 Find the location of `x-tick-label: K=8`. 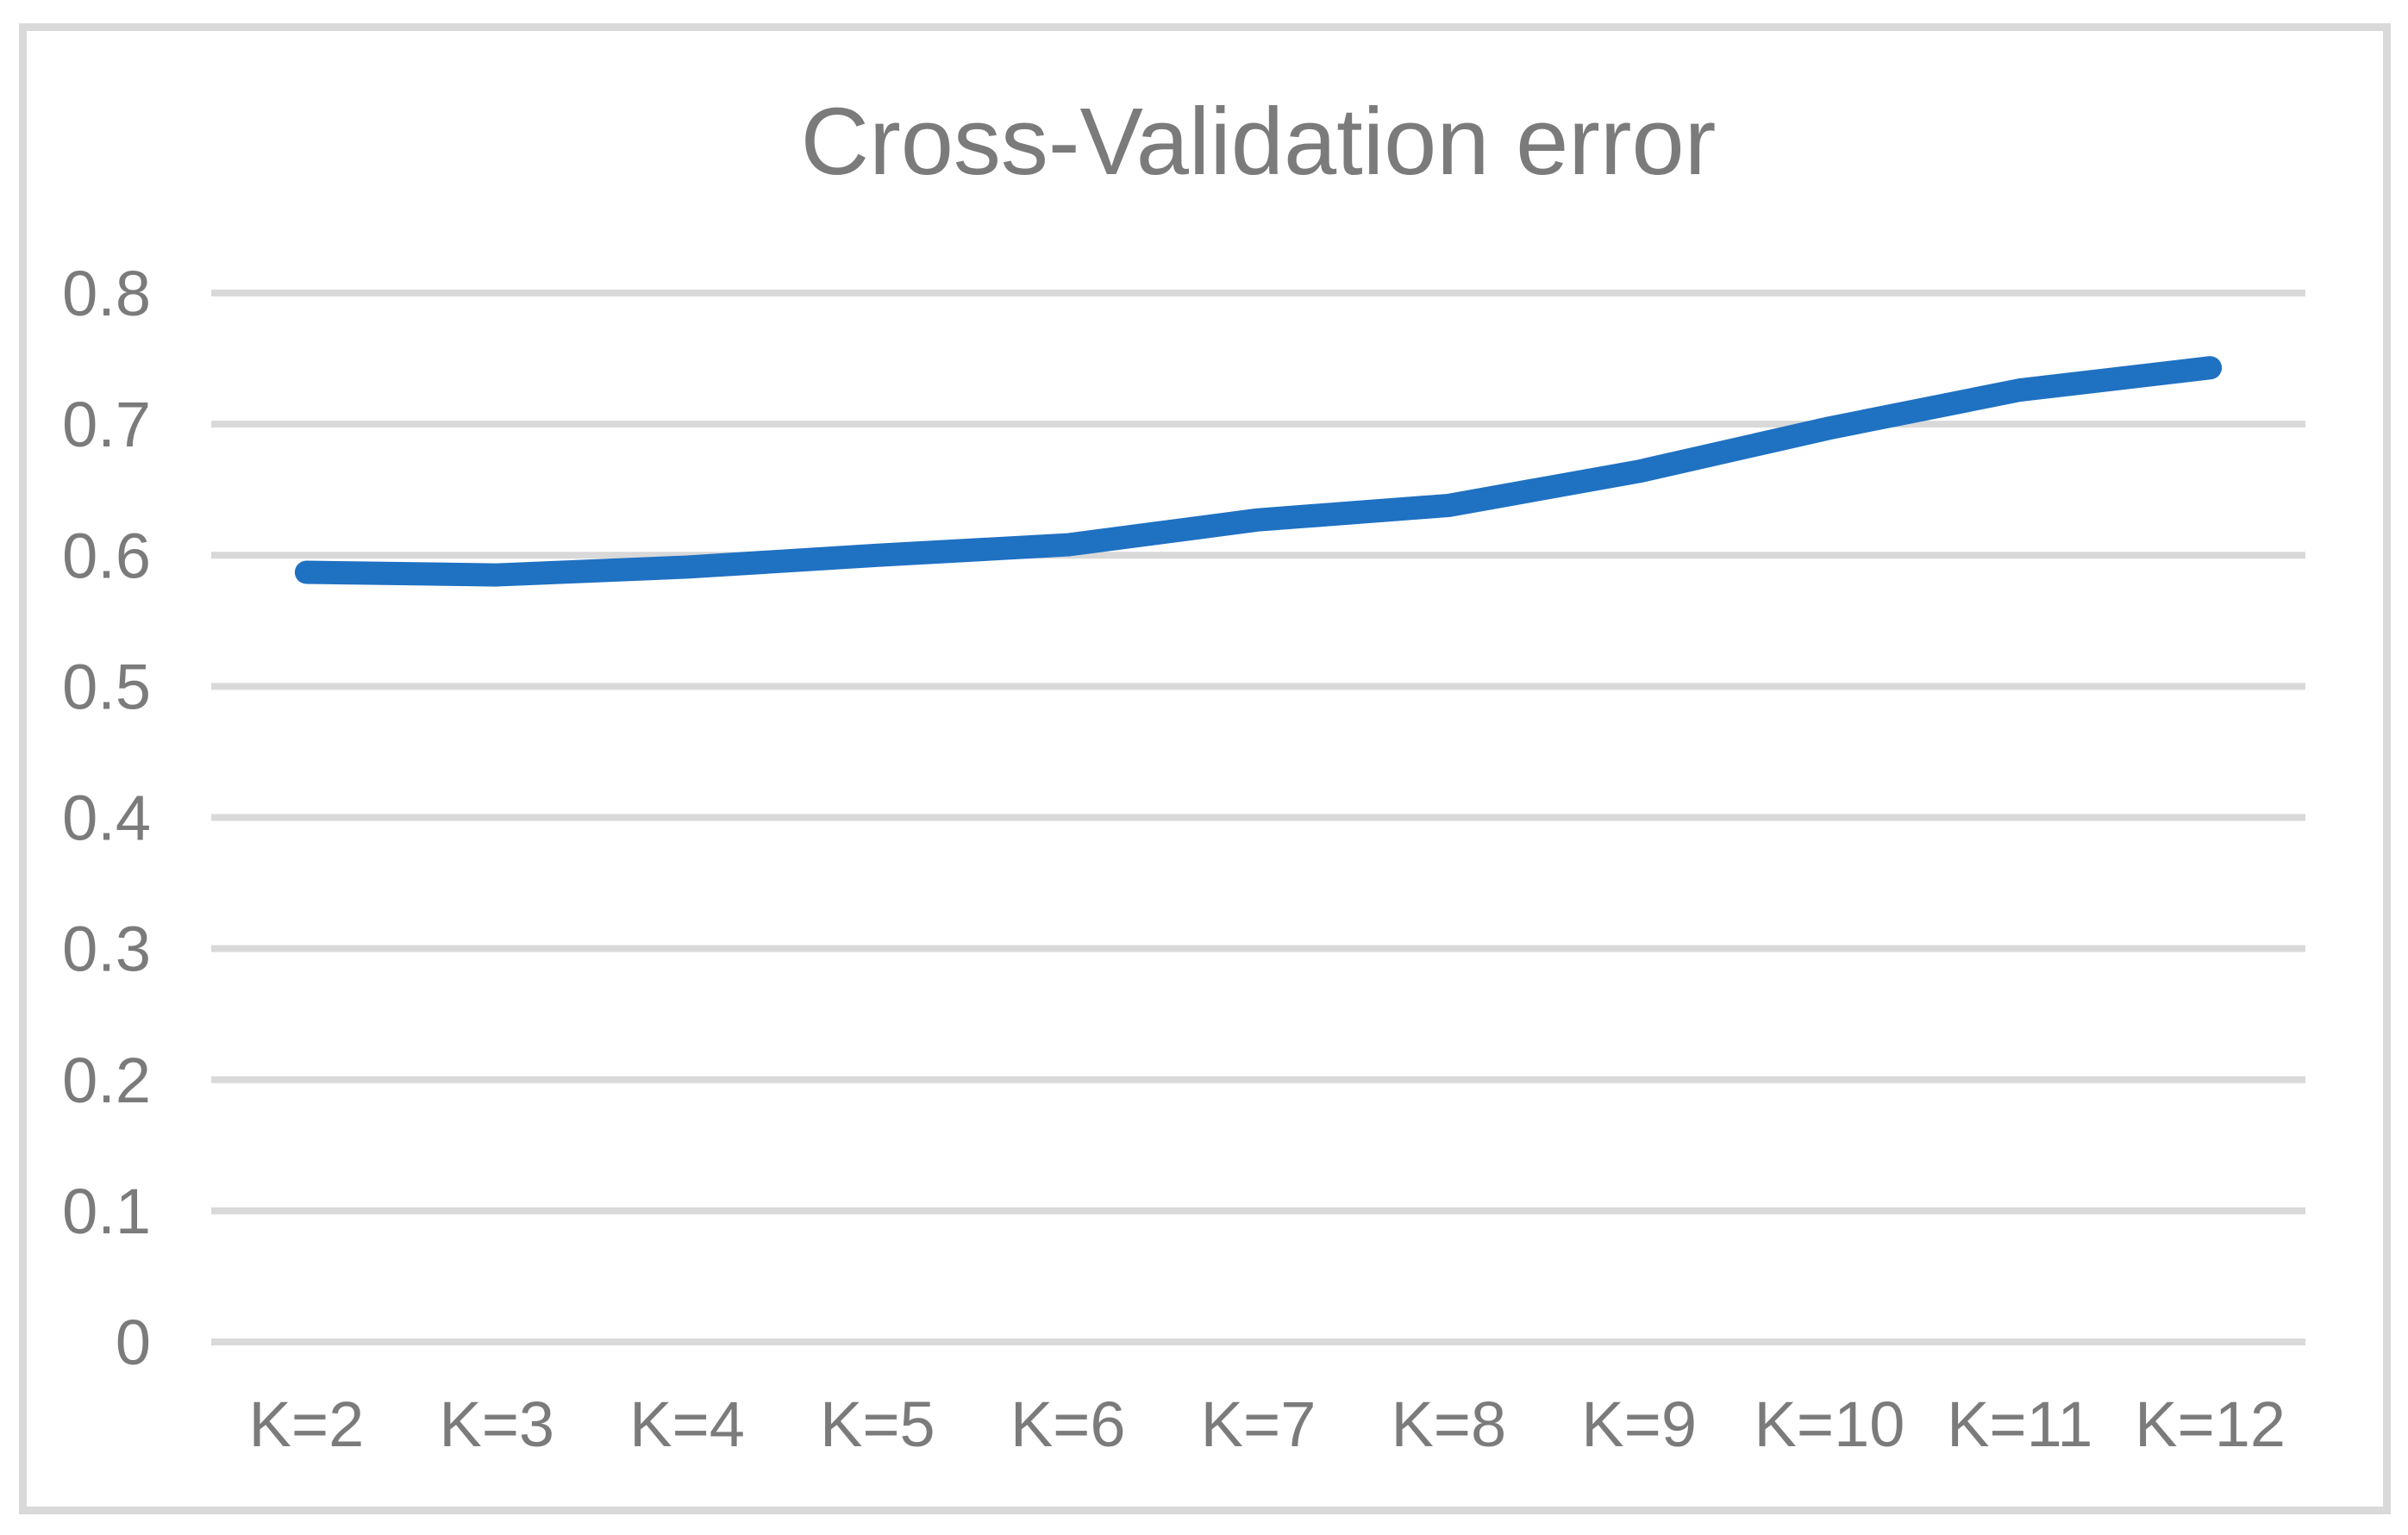

x-tick-label: K=8 is located at coordinates (1448, 1424).